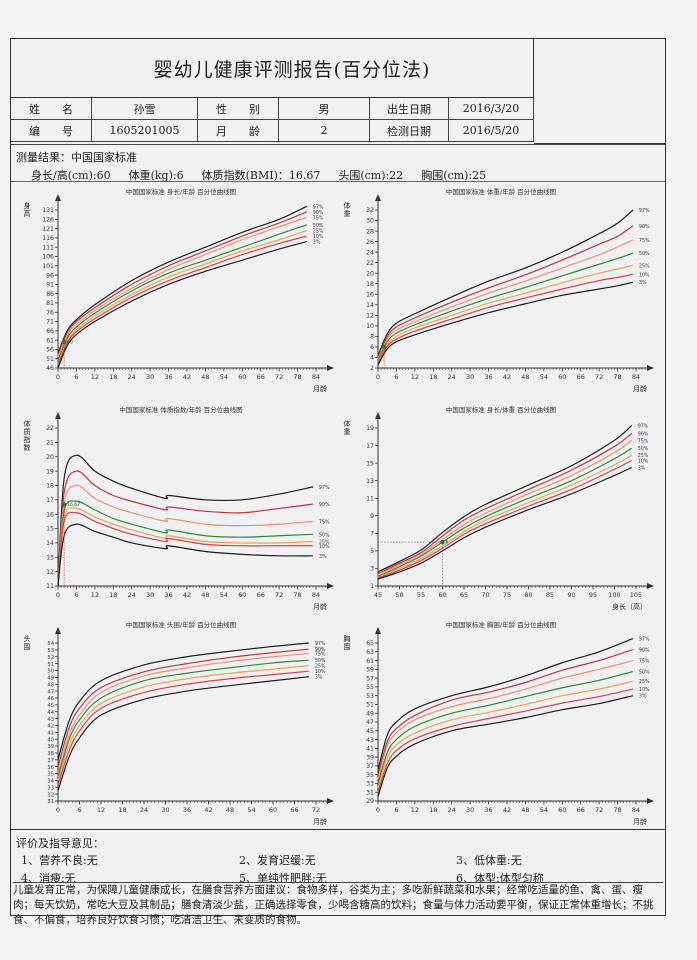 This screenshot has height=960, width=697. I want to click on y-tick-label: 71, so click(50, 322).